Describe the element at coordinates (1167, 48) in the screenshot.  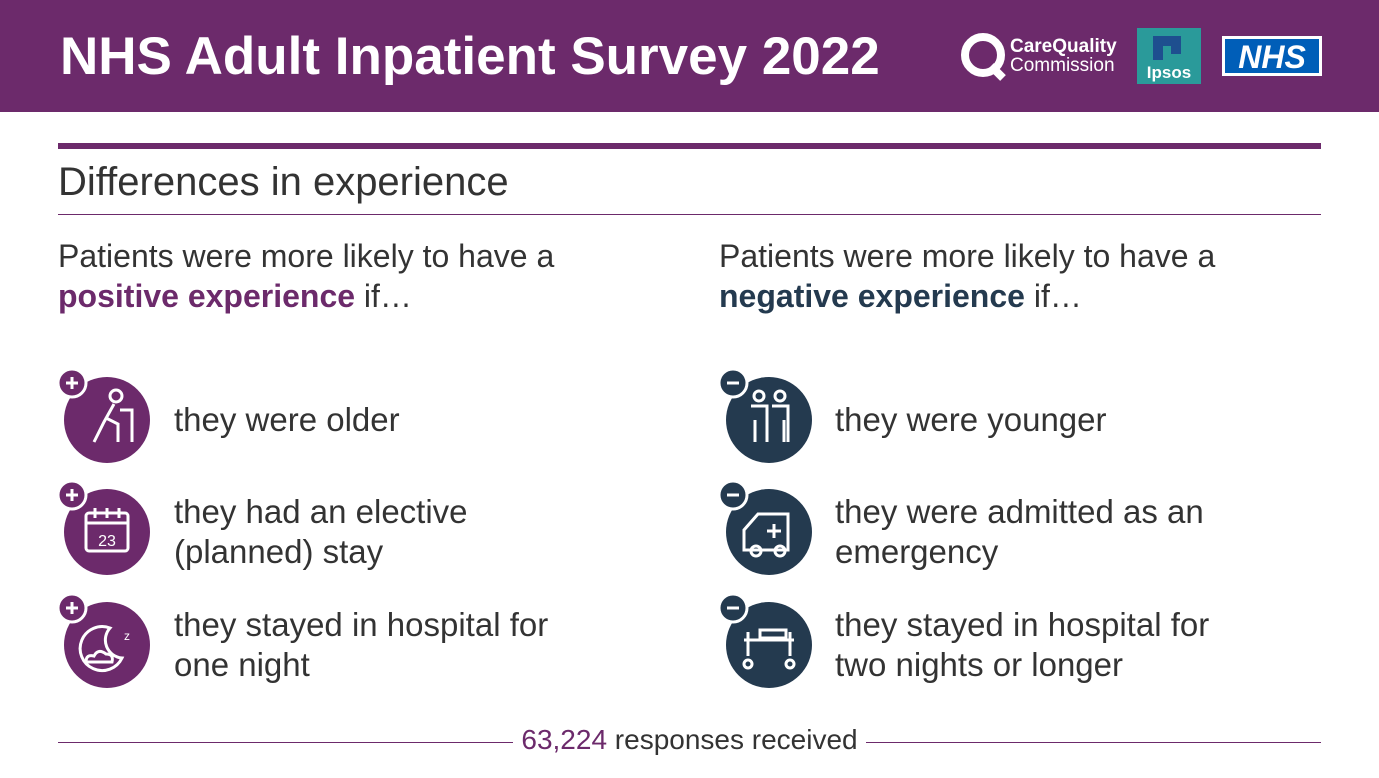
I see `ipsos-logo` at that location.